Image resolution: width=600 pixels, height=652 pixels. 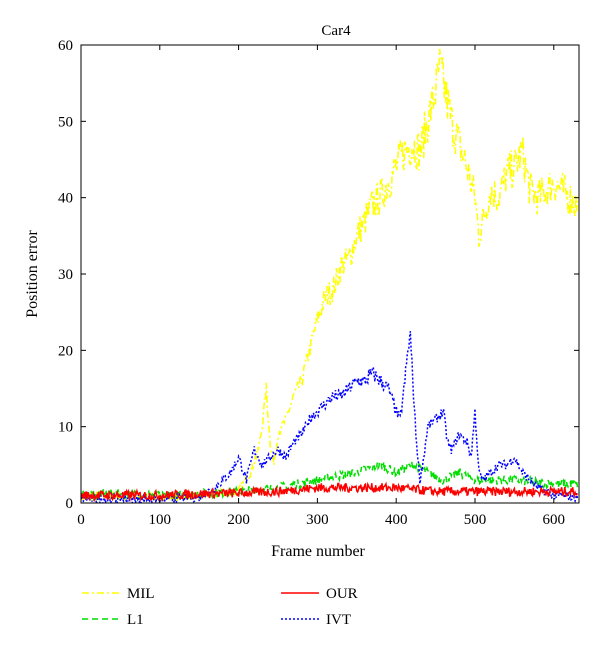 What do you see at coordinates (317, 520) in the screenshot?
I see `x-tick-label: 300` at bounding box center [317, 520].